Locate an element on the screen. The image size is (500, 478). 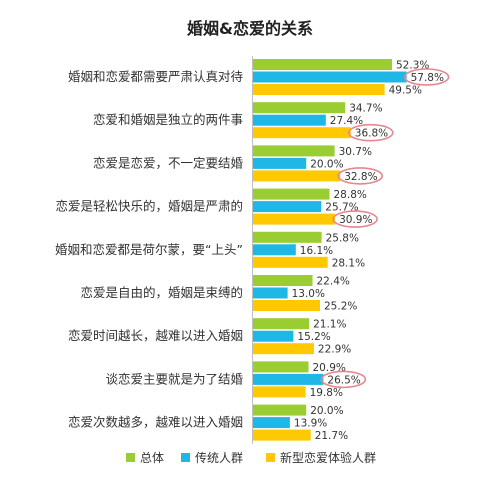
data-label: 27.4% is located at coordinates (346, 121).